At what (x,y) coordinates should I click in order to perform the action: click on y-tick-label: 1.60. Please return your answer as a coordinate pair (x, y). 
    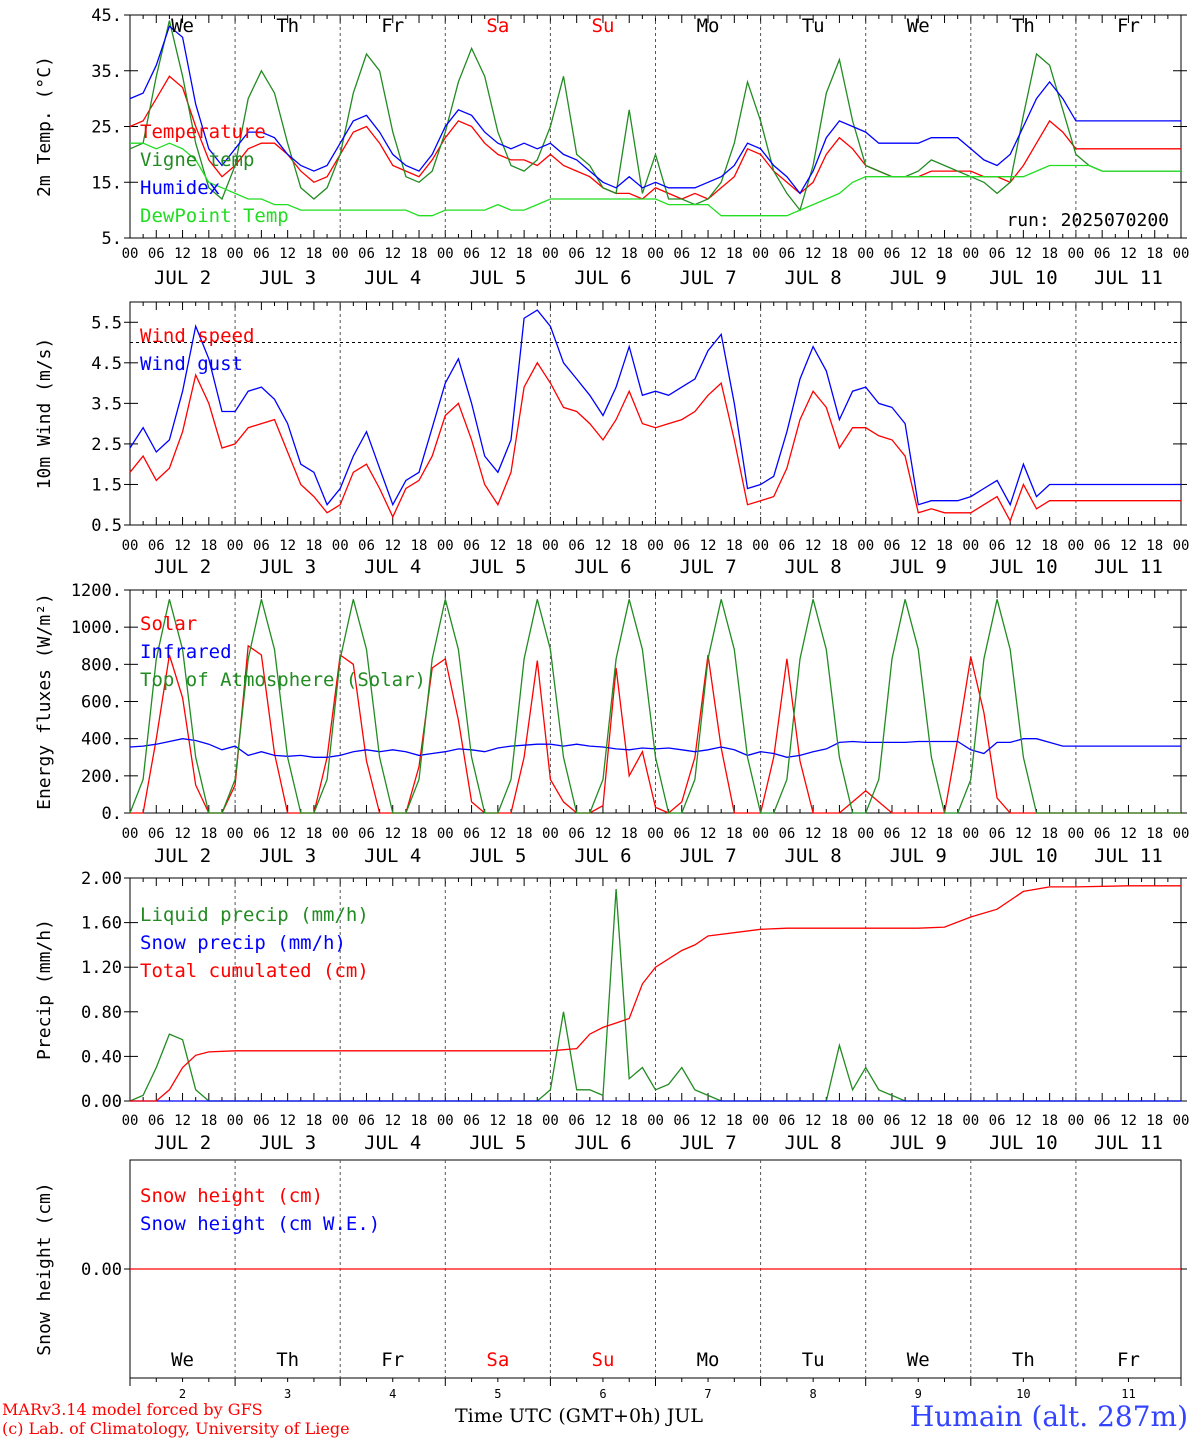
    Looking at the image, I should click on (101, 924).